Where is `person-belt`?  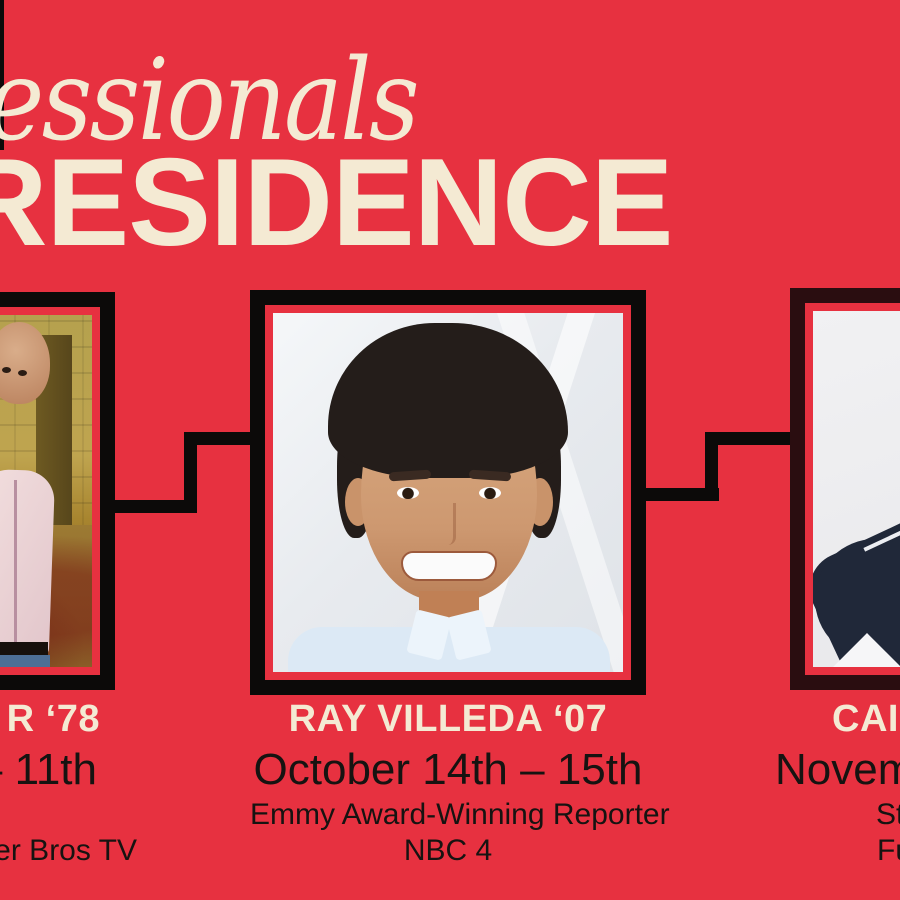 person-belt is located at coordinates (24, 649).